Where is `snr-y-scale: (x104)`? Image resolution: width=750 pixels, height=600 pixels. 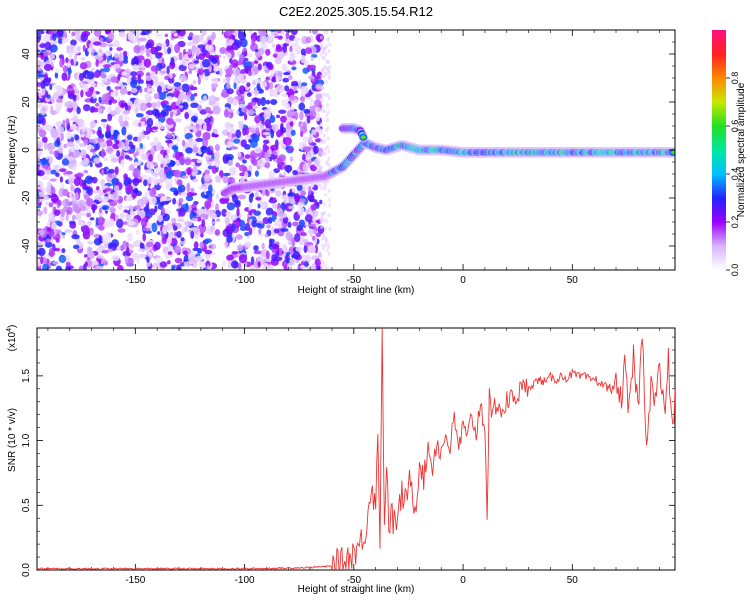
snr-y-scale: (x104) is located at coordinates (12, 338).